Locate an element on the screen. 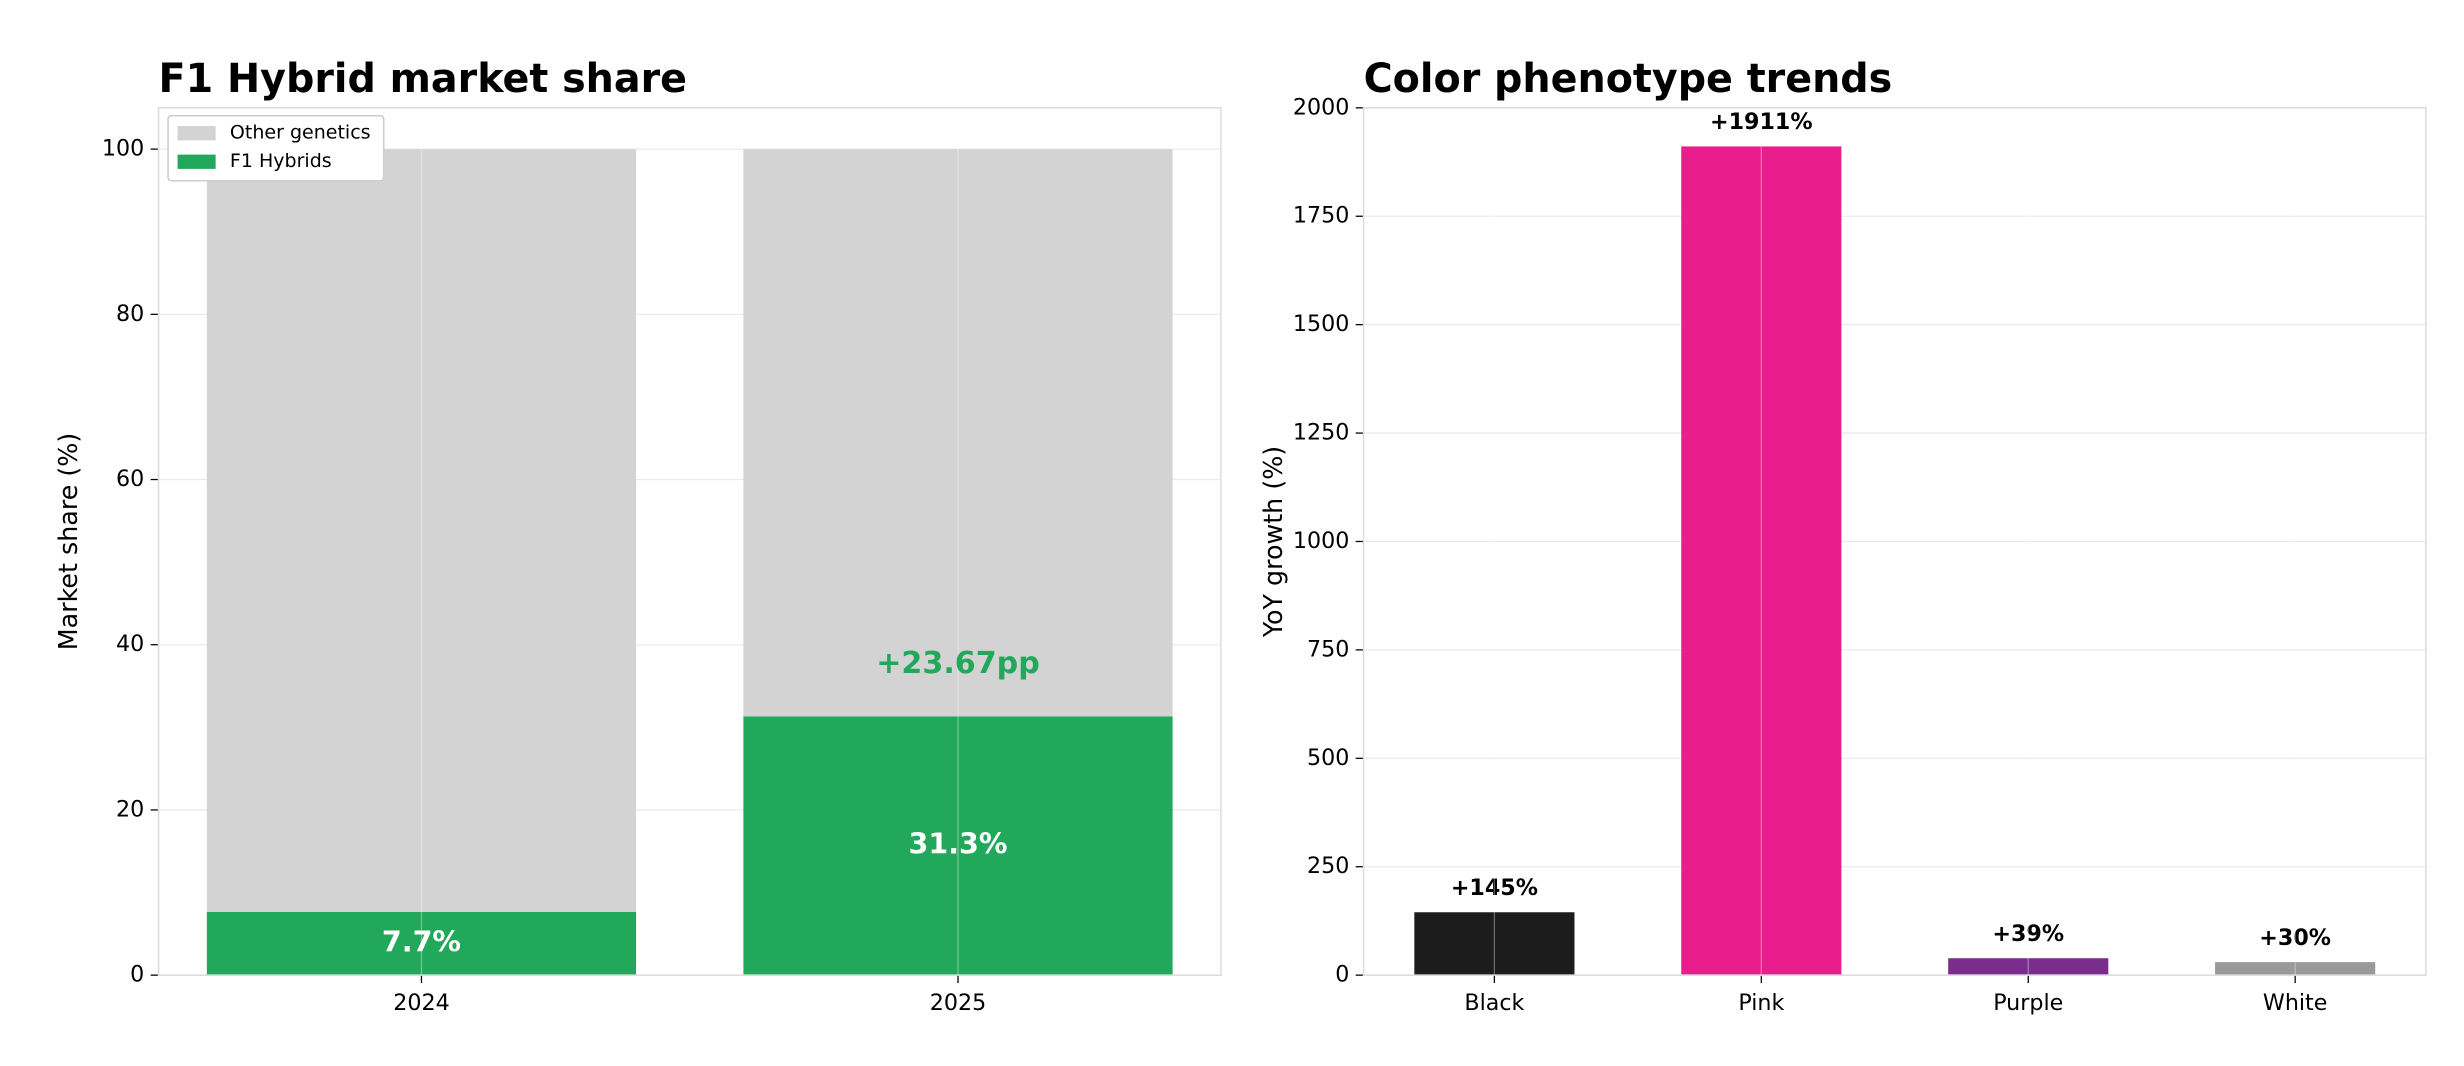 Image resolution: width=2464 pixels, height=1066 pixels. value-label: +1911% is located at coordinates (1761, 122).